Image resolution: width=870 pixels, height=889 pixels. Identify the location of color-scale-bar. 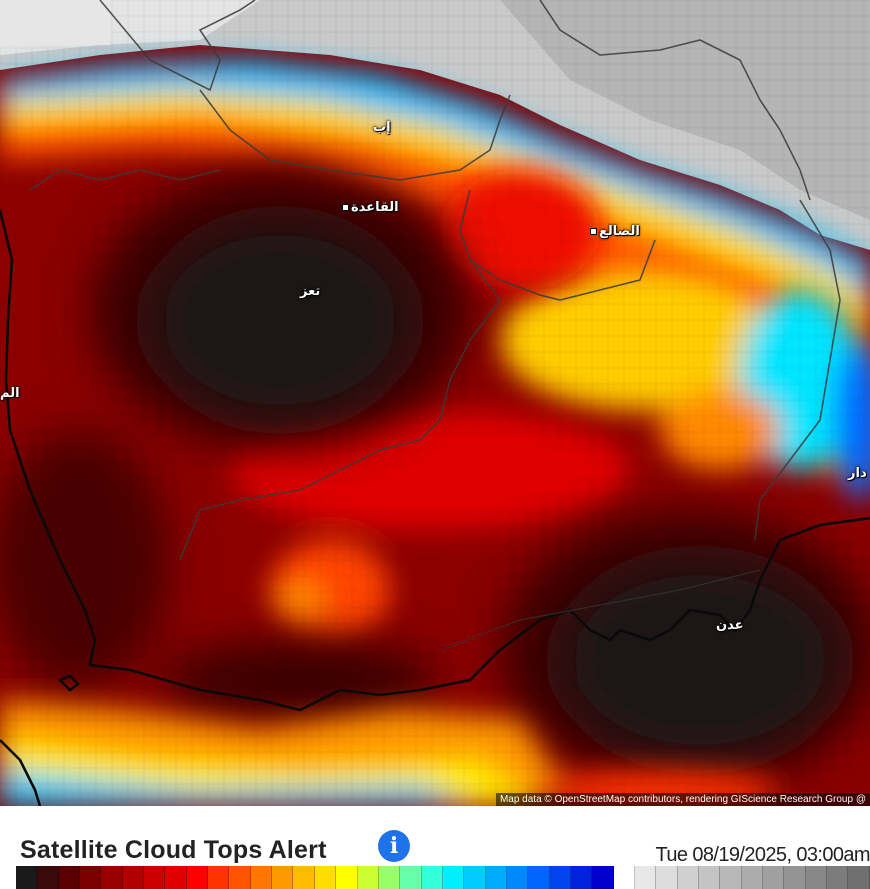
(443, 877).